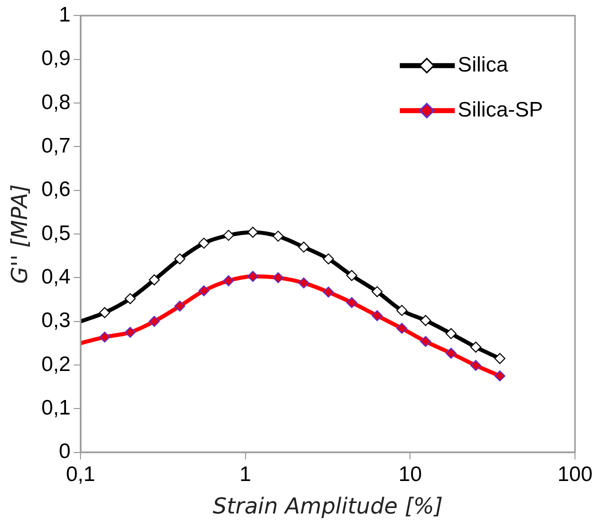 Image resolution: width=599 pixels, height=529 pixels. I want to click on y-tick-label: 0,4, so click(56, 276).